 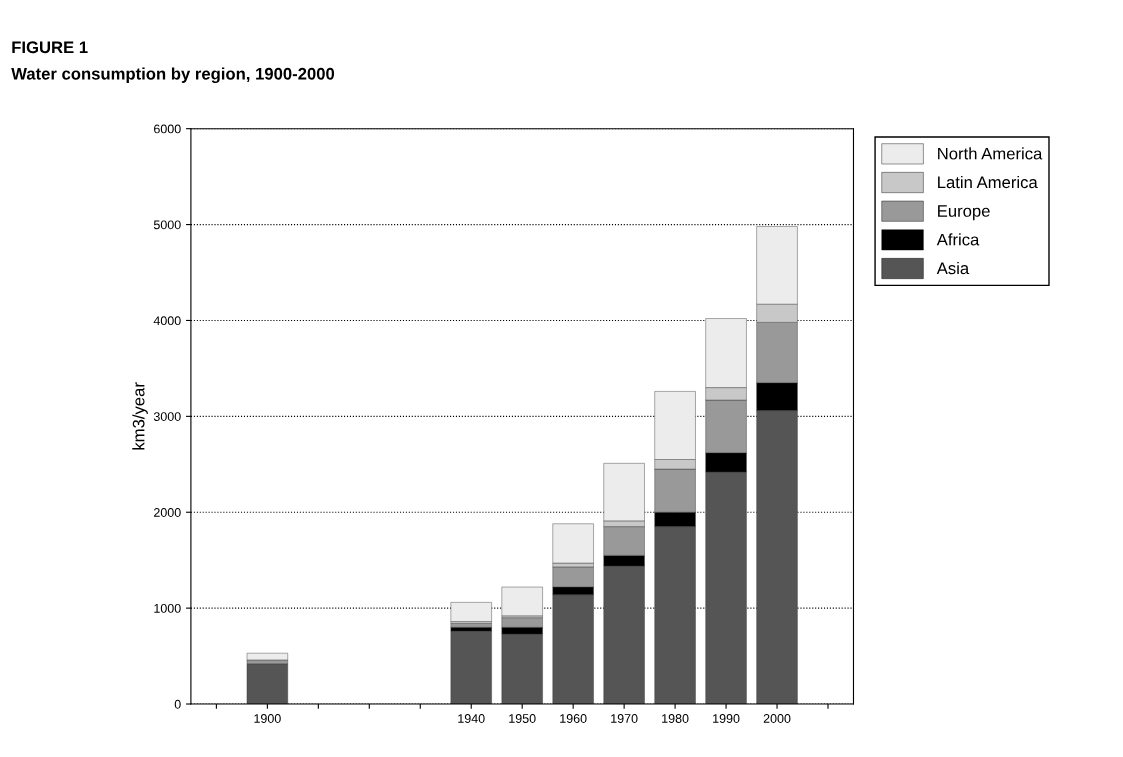 I want to click on x-tick-label: 2000, so click(x=777, y=718).